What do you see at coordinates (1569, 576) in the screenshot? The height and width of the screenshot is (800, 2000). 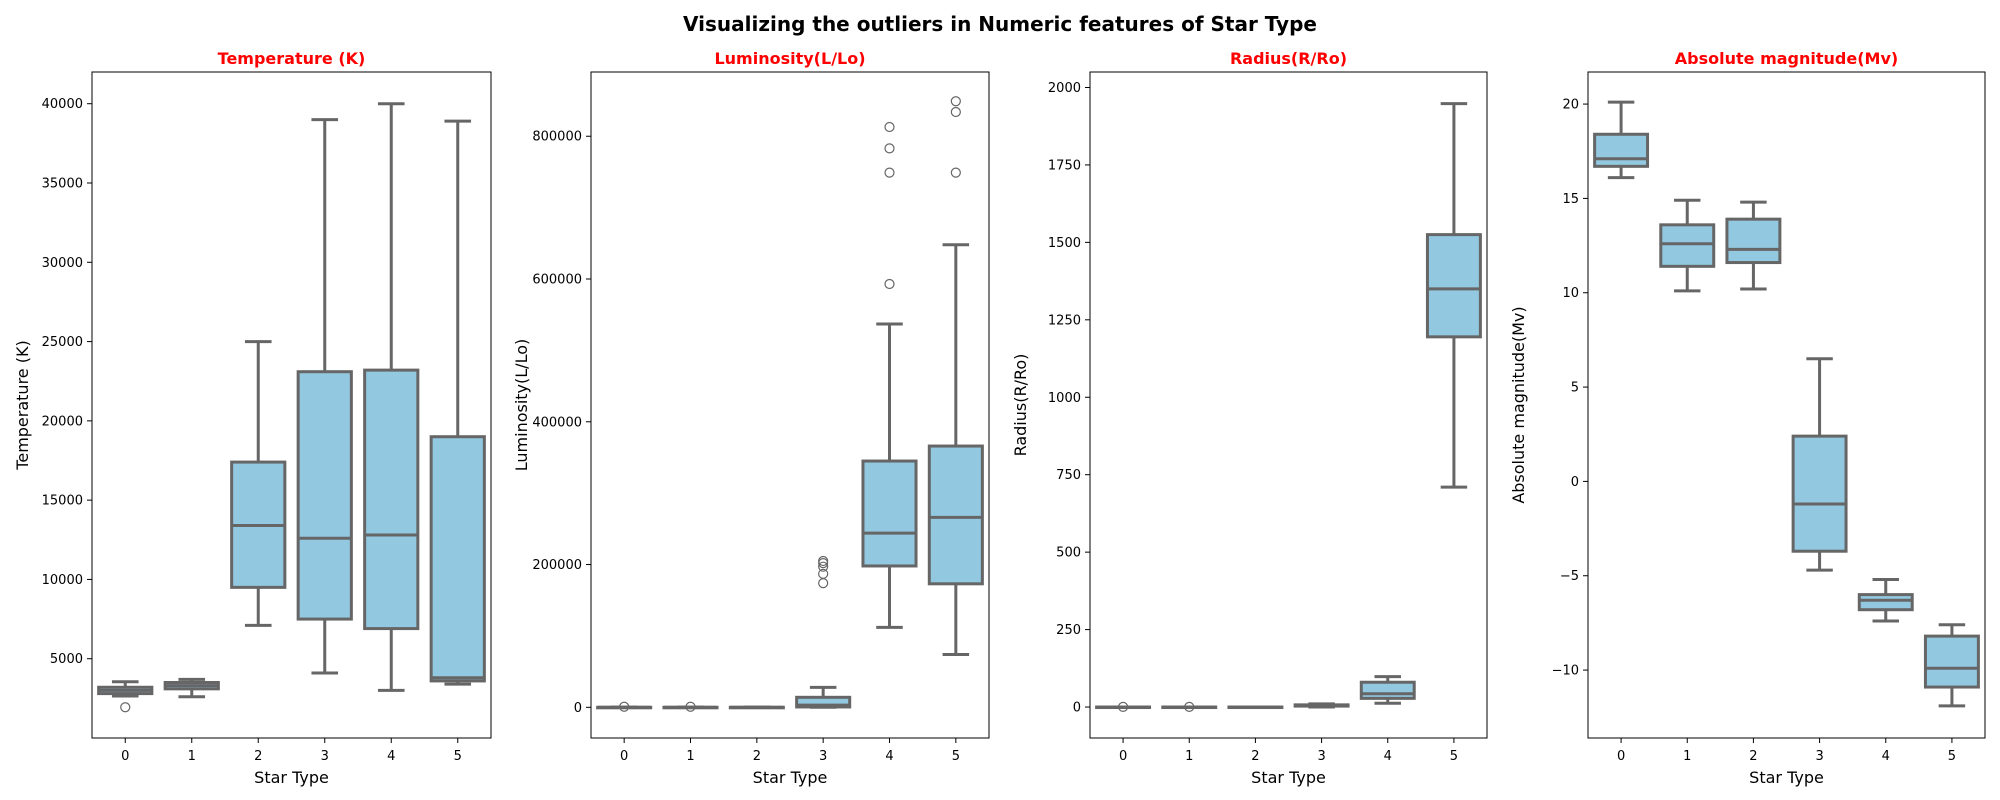 I see `y-tick-label: −5` at bounding box center [1569, 576].